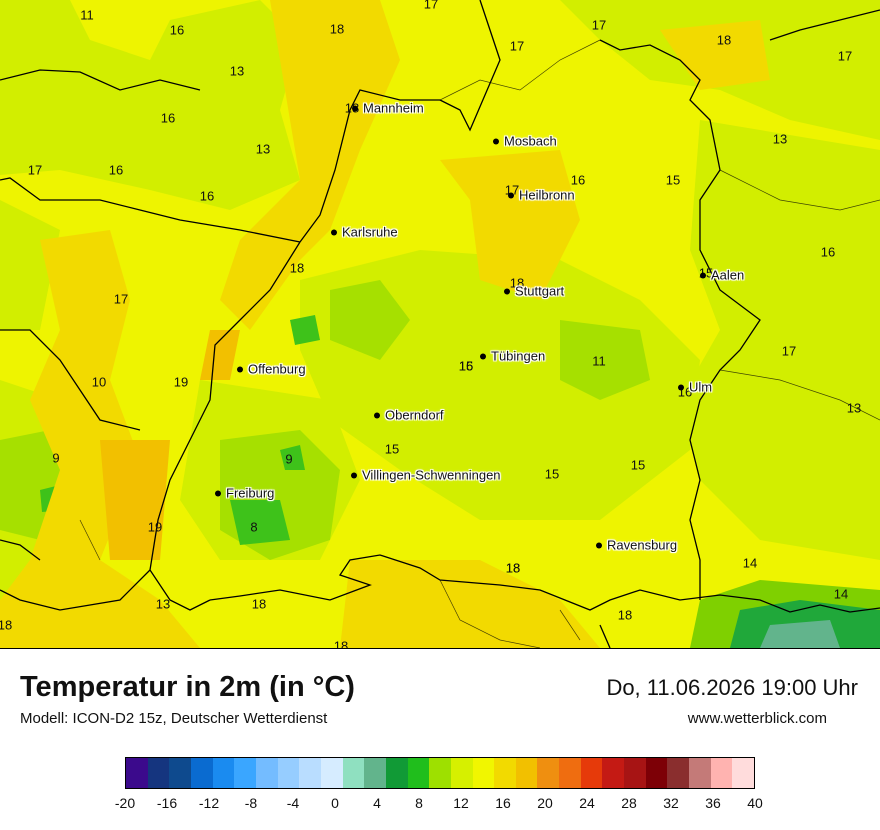 The height and width of the screenshot is (830, 880). What do you see at coordinates (636, 545) in the screenshot?
I see `city-marker-ravensburg: Ravensburg` at bounding box center [636, 545].